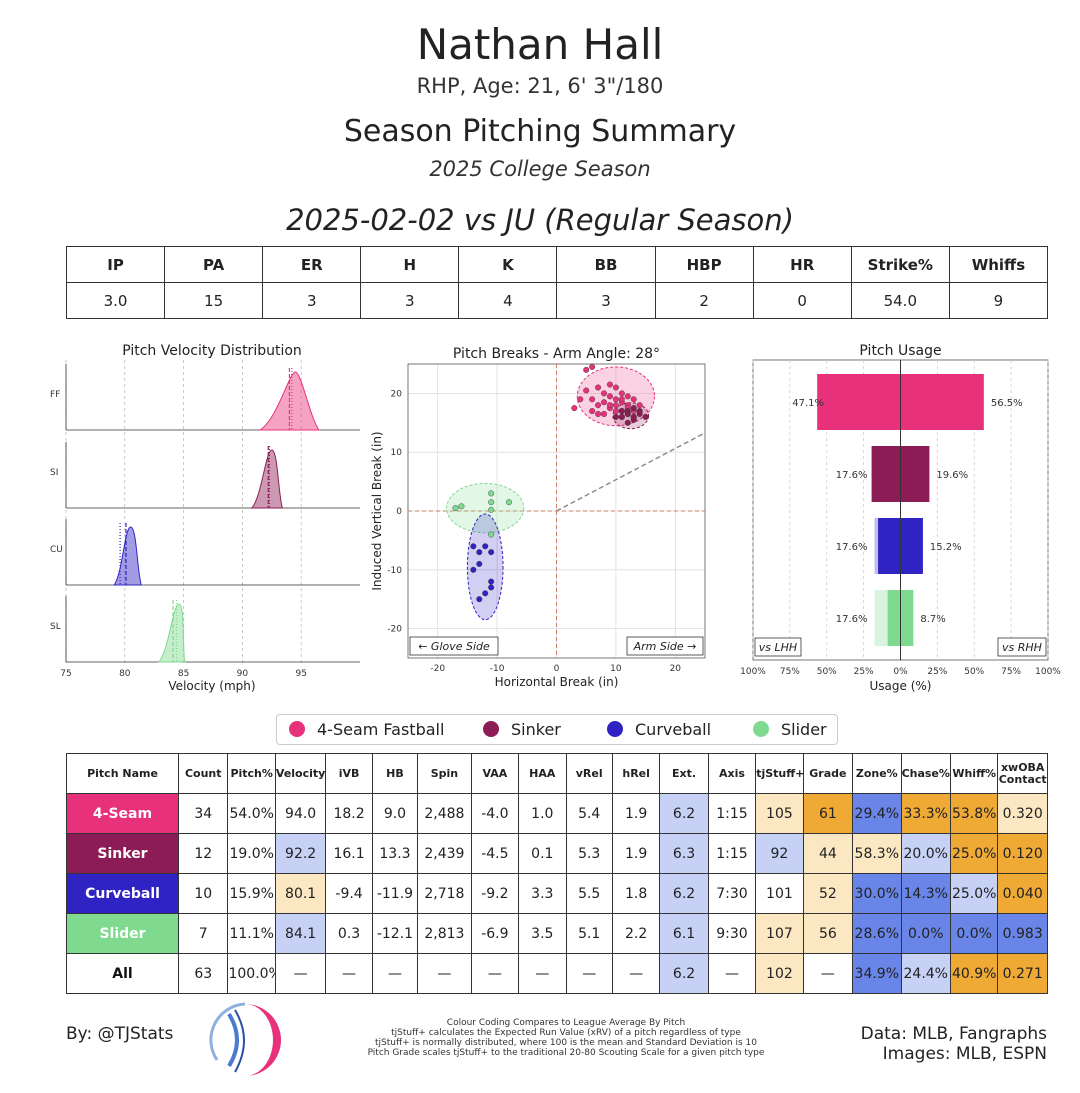 Image resolution: width=1080 pixels, height=1093 pixels. I want to click on break-point-sl, so click(491, 534).